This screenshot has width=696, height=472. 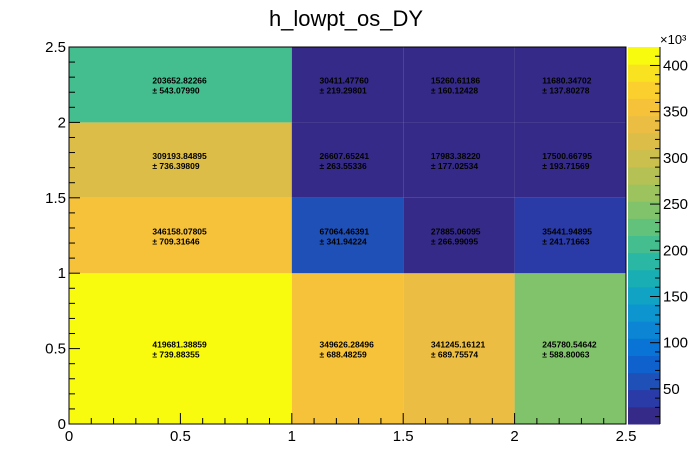 What do you see at coordinates (55, 198) in the screenshot?
I see `y-tick-label: 1.5` at bounding box center [55, 198].